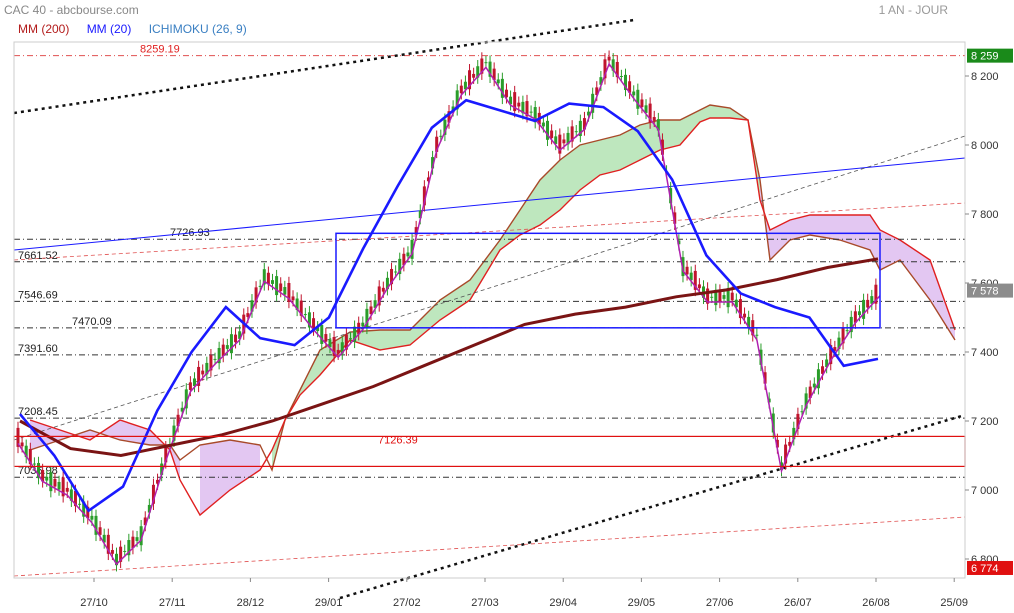 This screenshot has height=613, width=1014. Describe the element at coordinates (985, 353) in the screenshot. I see `y-tick-label: 7 400` at that location.